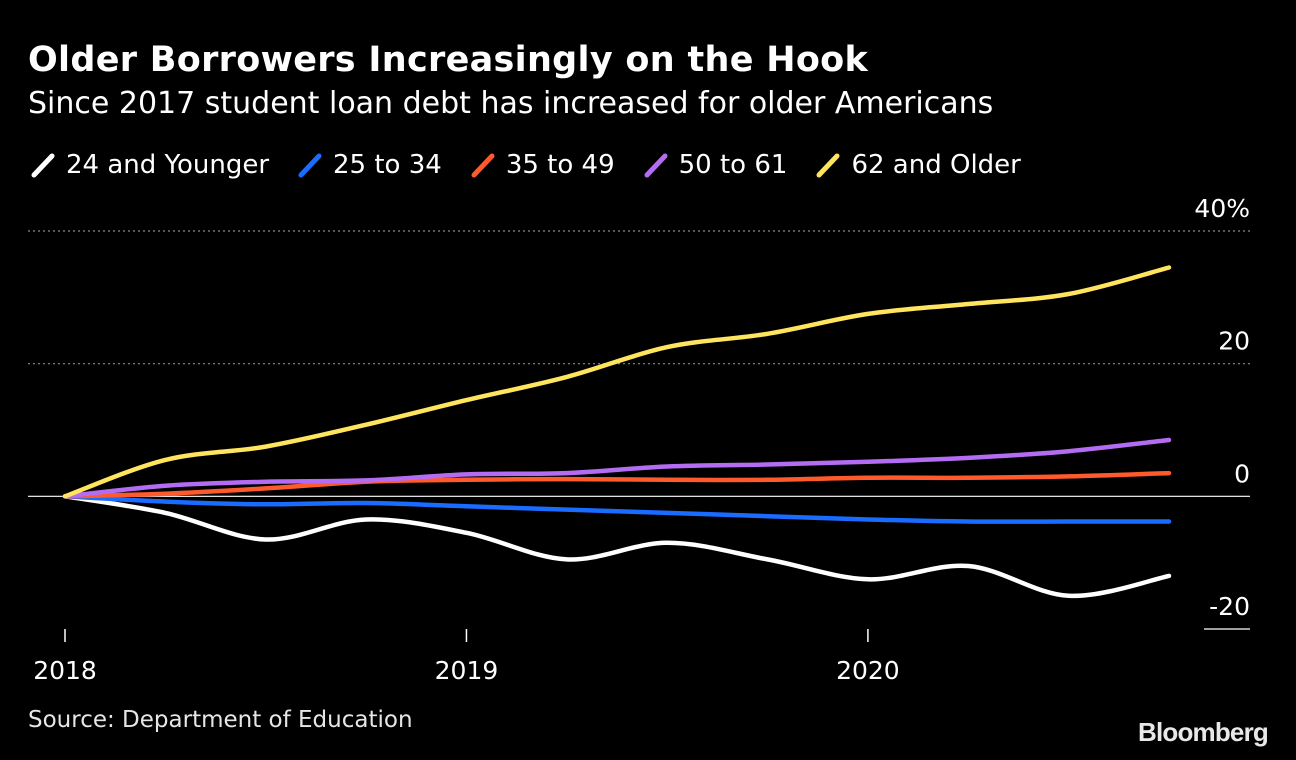 The width and height of the screenshot is (1296, 760). Describe the element at coordinates (65, 670) in the screenshot. I see `x-tick-label: 2018` at that location.